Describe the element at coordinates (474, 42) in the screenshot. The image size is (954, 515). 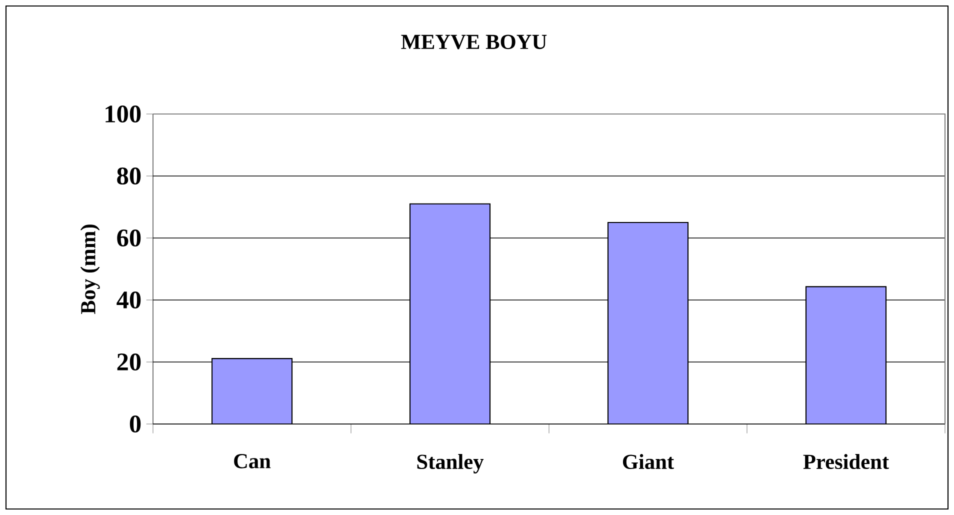
I see `chart-title: MEYVE BOYU` at that location.